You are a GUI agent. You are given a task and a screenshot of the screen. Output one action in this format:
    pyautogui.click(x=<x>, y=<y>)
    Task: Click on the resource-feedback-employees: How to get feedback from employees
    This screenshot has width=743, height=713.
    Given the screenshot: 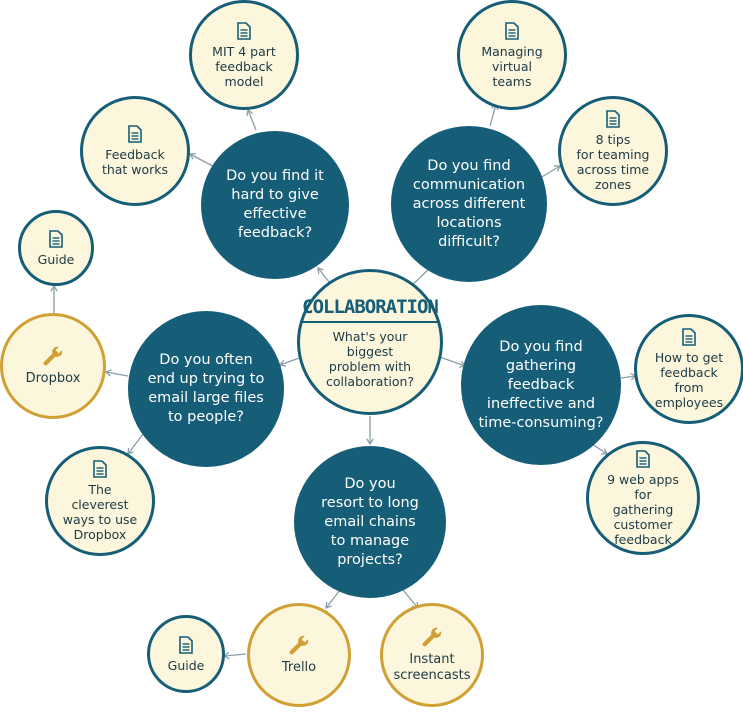 What is the action you would take?
    pyautogui.click(x=688, y=369)
    